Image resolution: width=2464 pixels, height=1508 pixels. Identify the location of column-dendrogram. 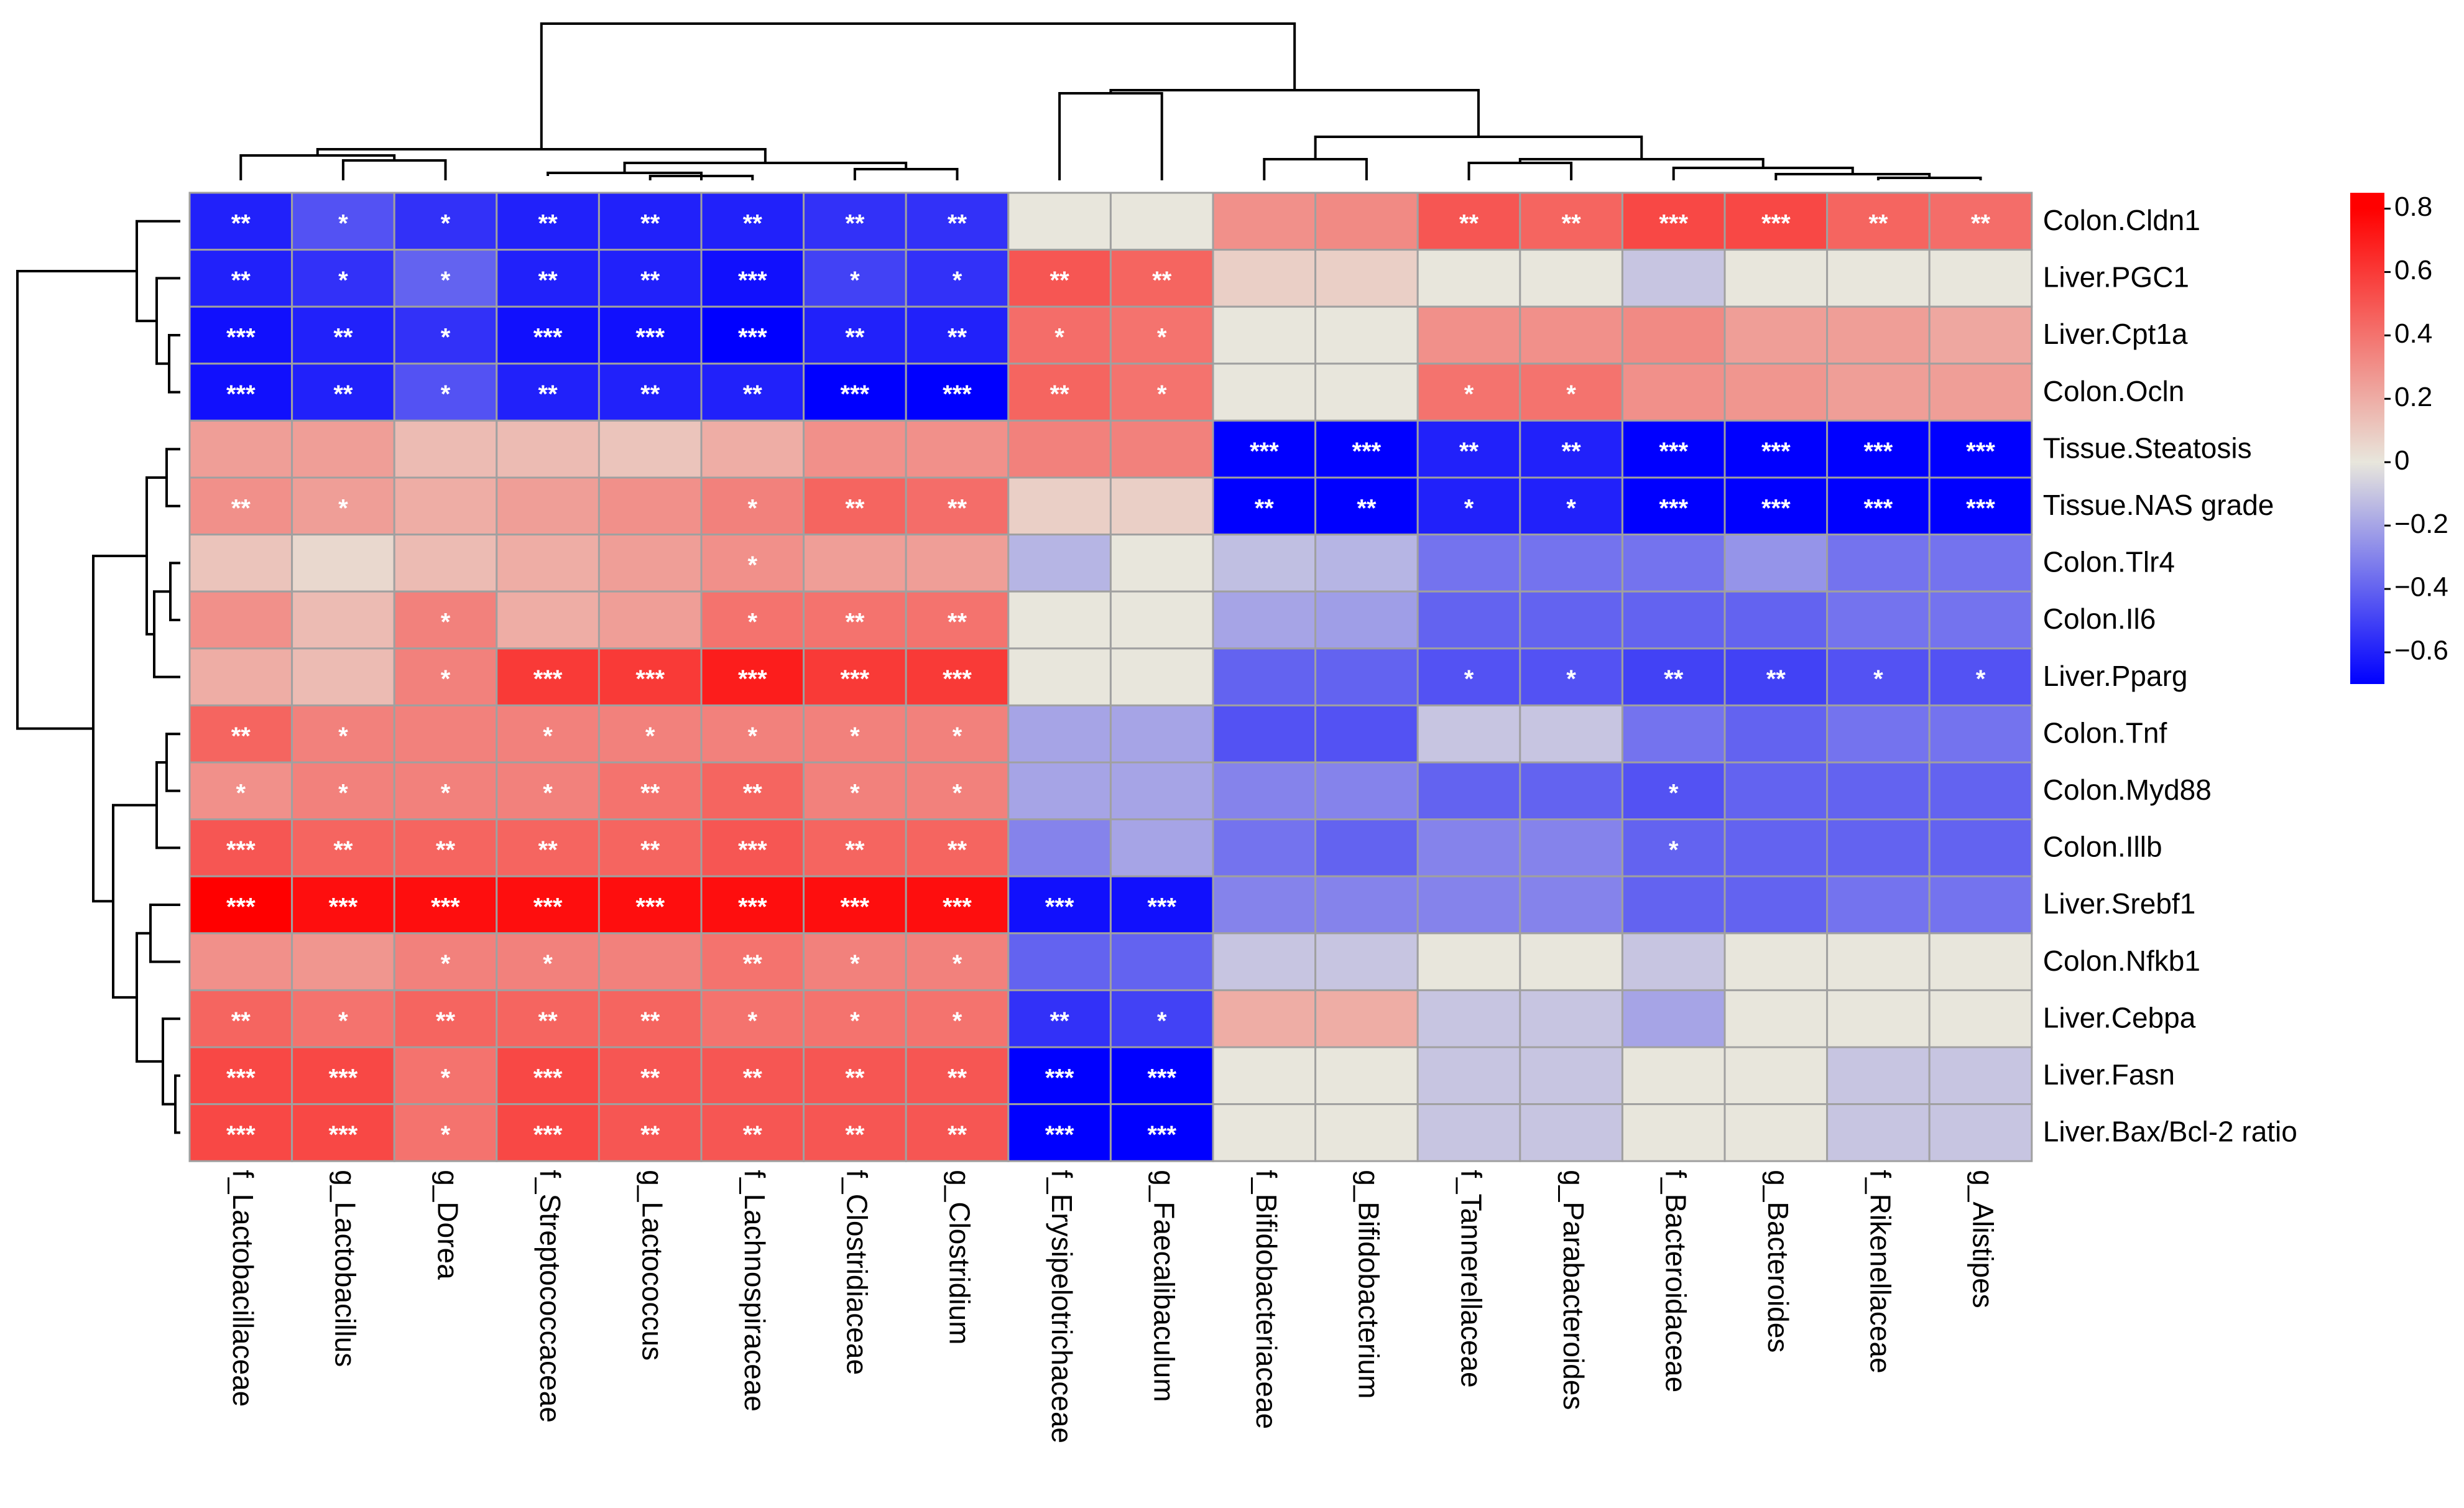
(1110, 101).